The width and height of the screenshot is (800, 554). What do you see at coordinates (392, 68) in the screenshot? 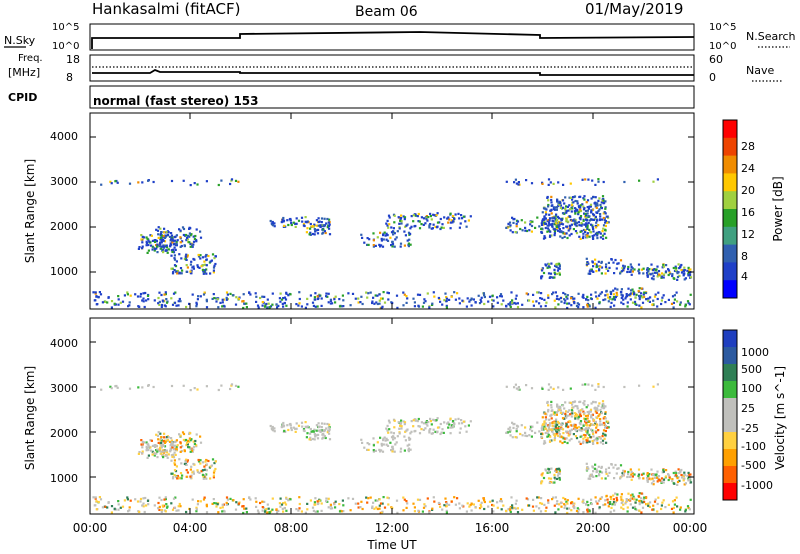
I see `freq-panel-frame` at bounding box center [392, 68].